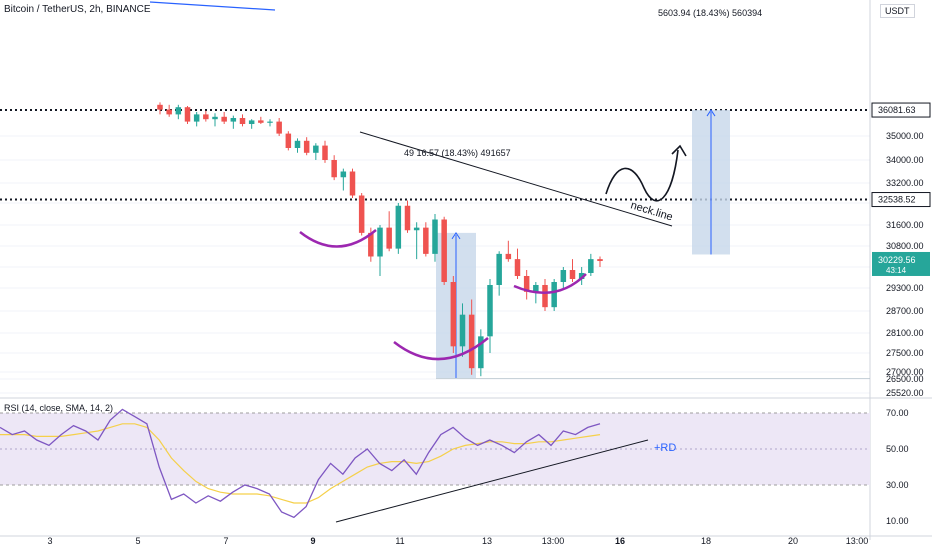  Describe the element at coordinates (905, 136) in the screenshot. I see `price-tick-label: 35000.00` at that location.